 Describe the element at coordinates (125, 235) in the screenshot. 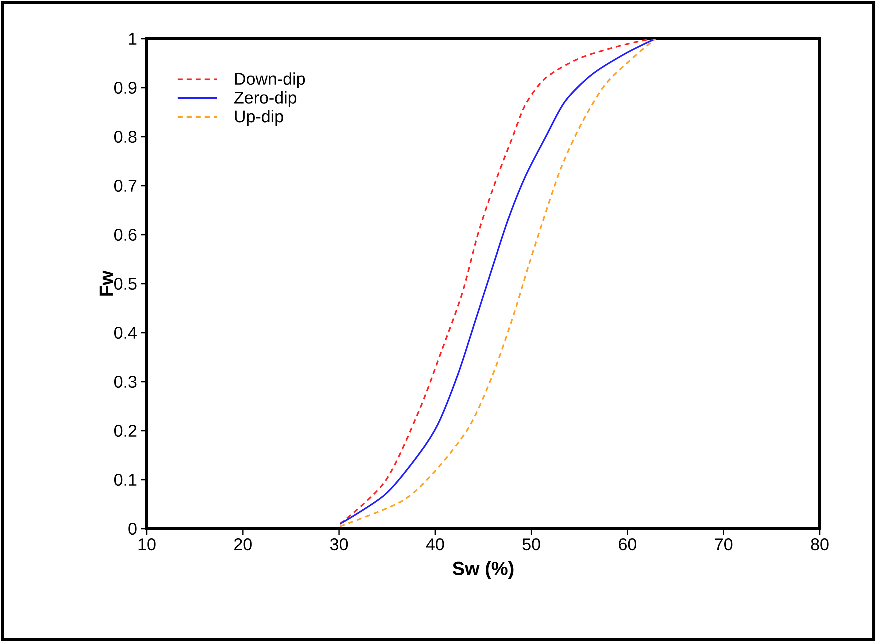

I see `y-tick-label: 0.6` at that location.